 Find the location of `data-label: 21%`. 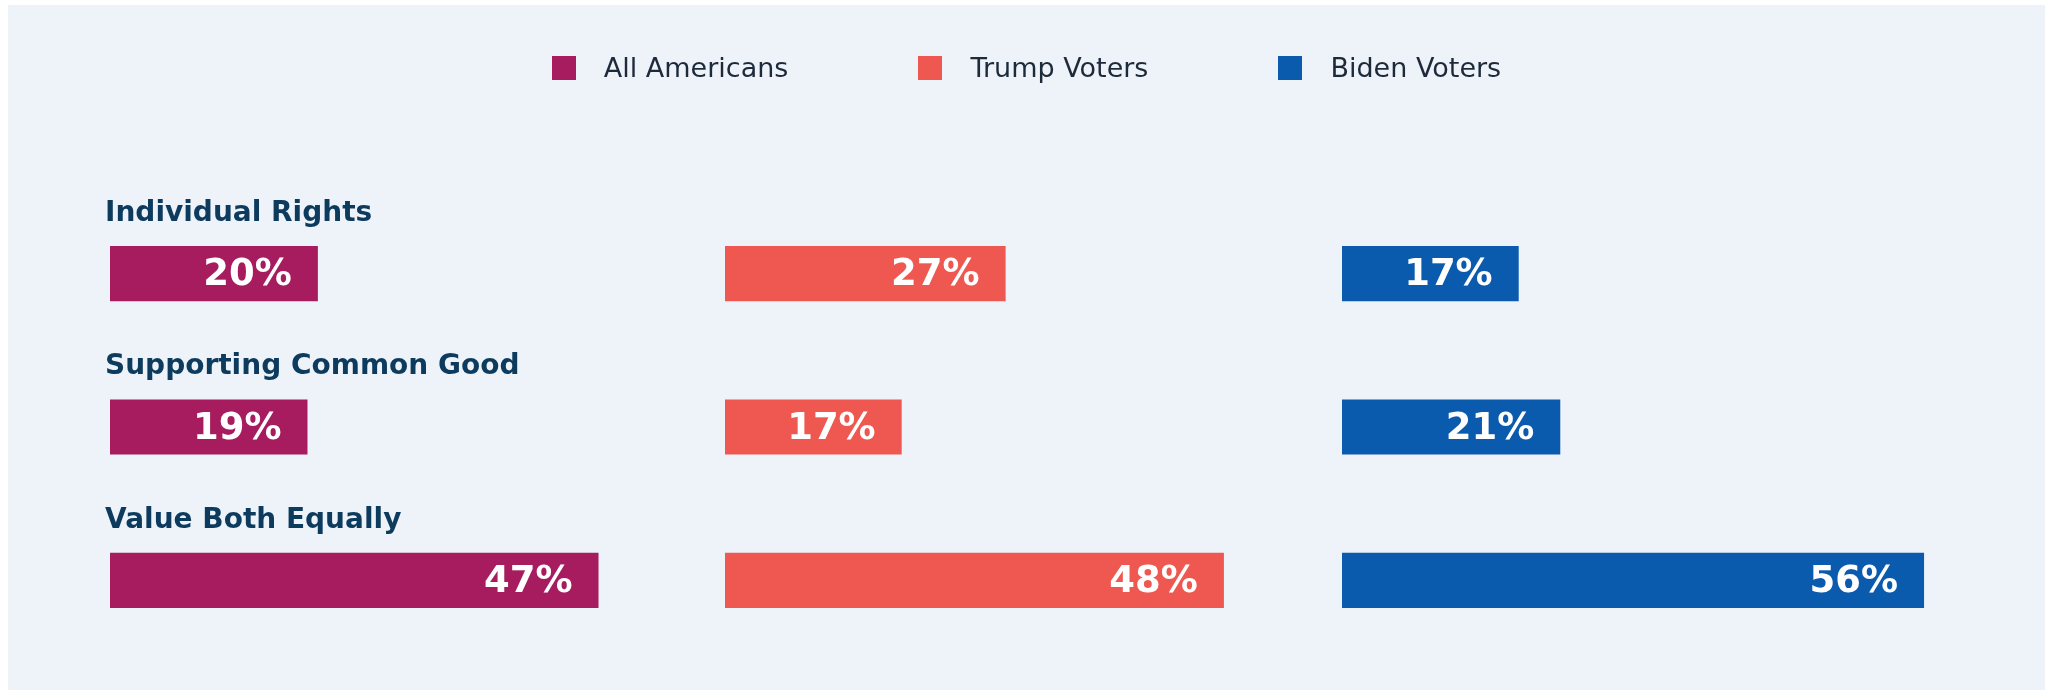

data-label: 21% is located at coordinates (1490, 426).